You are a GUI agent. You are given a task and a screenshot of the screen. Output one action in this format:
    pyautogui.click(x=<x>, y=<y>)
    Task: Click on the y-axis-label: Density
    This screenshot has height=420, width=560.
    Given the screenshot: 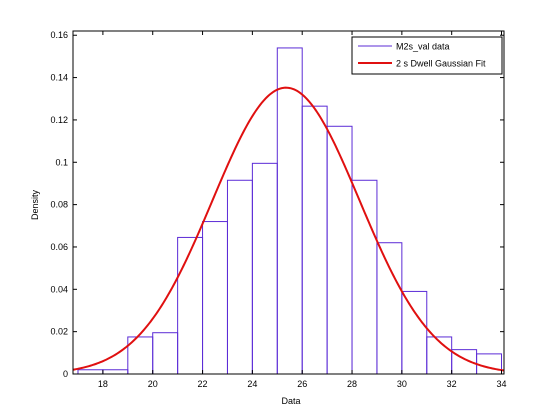 What is the action you would take?
    pyautogui.click(x=35, y=204)
    